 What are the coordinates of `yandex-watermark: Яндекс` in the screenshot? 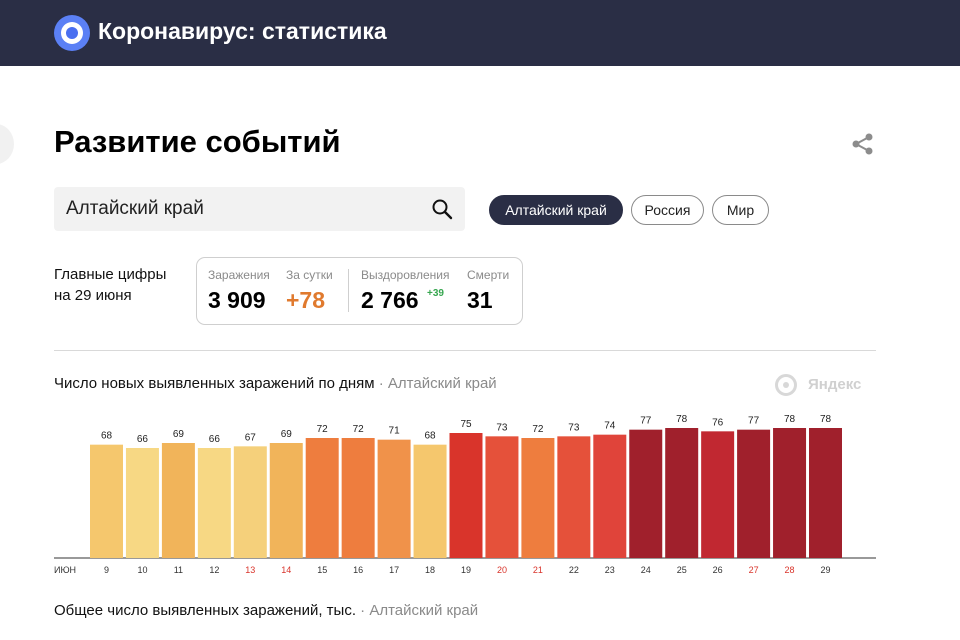 It's located at (820, 386).